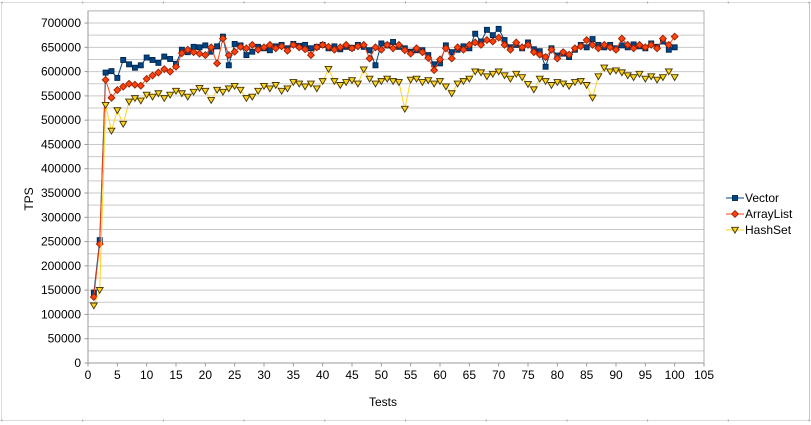 The height and width of the screenshot is (425, 811). Describe the element at coordinates (762, 198) in the screenshot. I see `legend-label-vector: Vector` at that location.